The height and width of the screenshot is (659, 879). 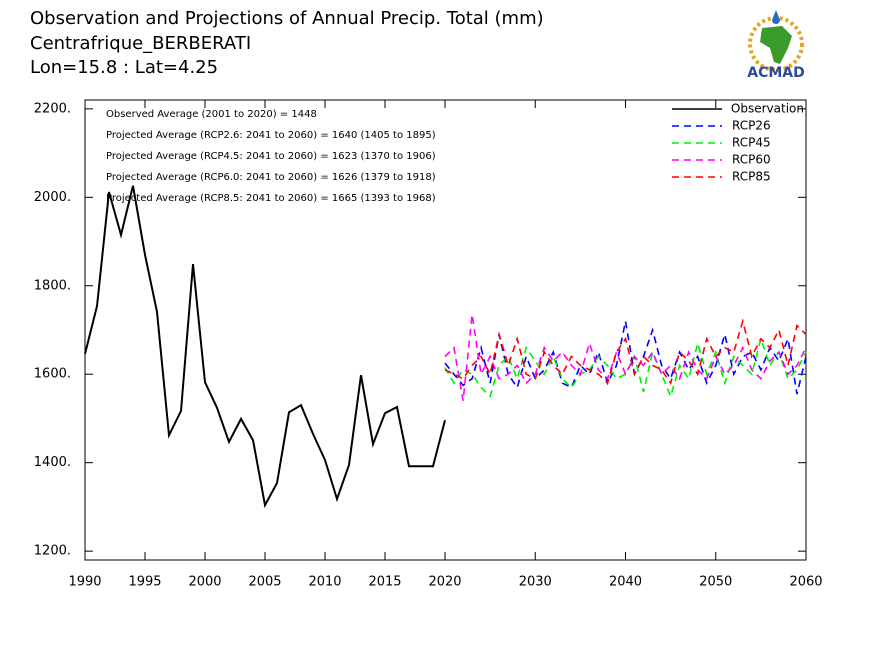 What do you see at coordinates (625, 582) in the screenshot?
I see `x-tick-label: 2040` at bounding box center [625, 582].